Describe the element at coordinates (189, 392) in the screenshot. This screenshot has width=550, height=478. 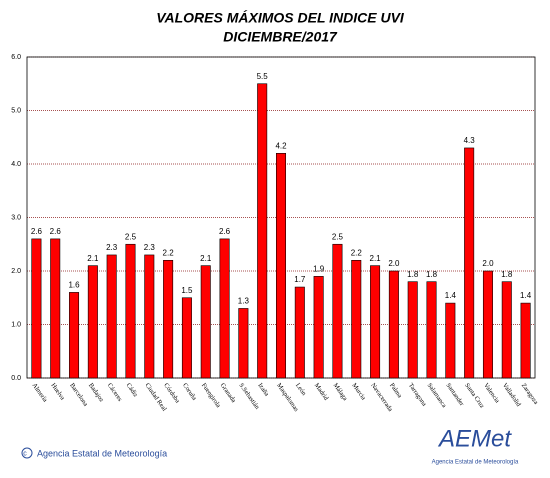
I see `x-tick-label: Coruña` at that location.